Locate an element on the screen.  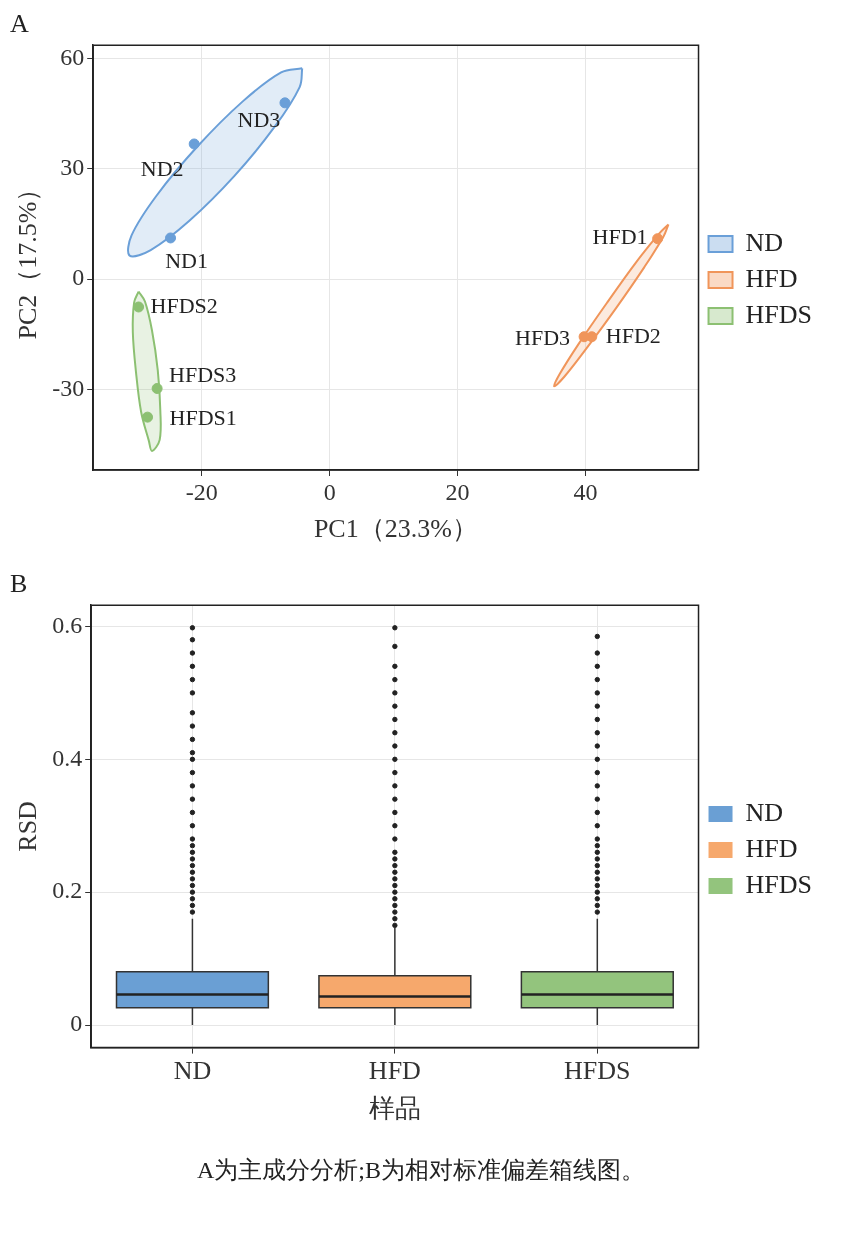
annotation: ND3 is located at coordinates (259, 119).